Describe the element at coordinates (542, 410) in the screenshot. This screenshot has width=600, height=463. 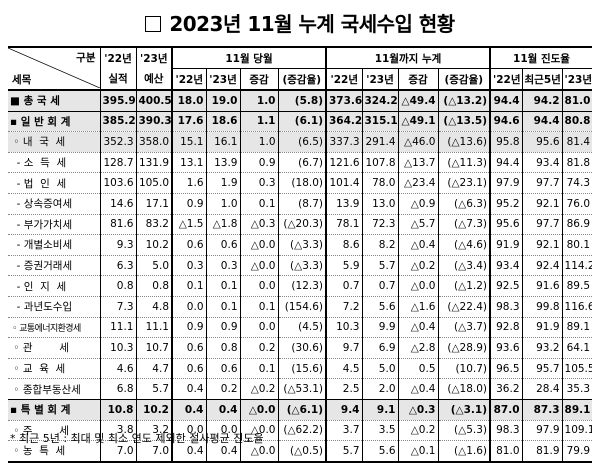
I see `table-cell: 87.3` at that location.